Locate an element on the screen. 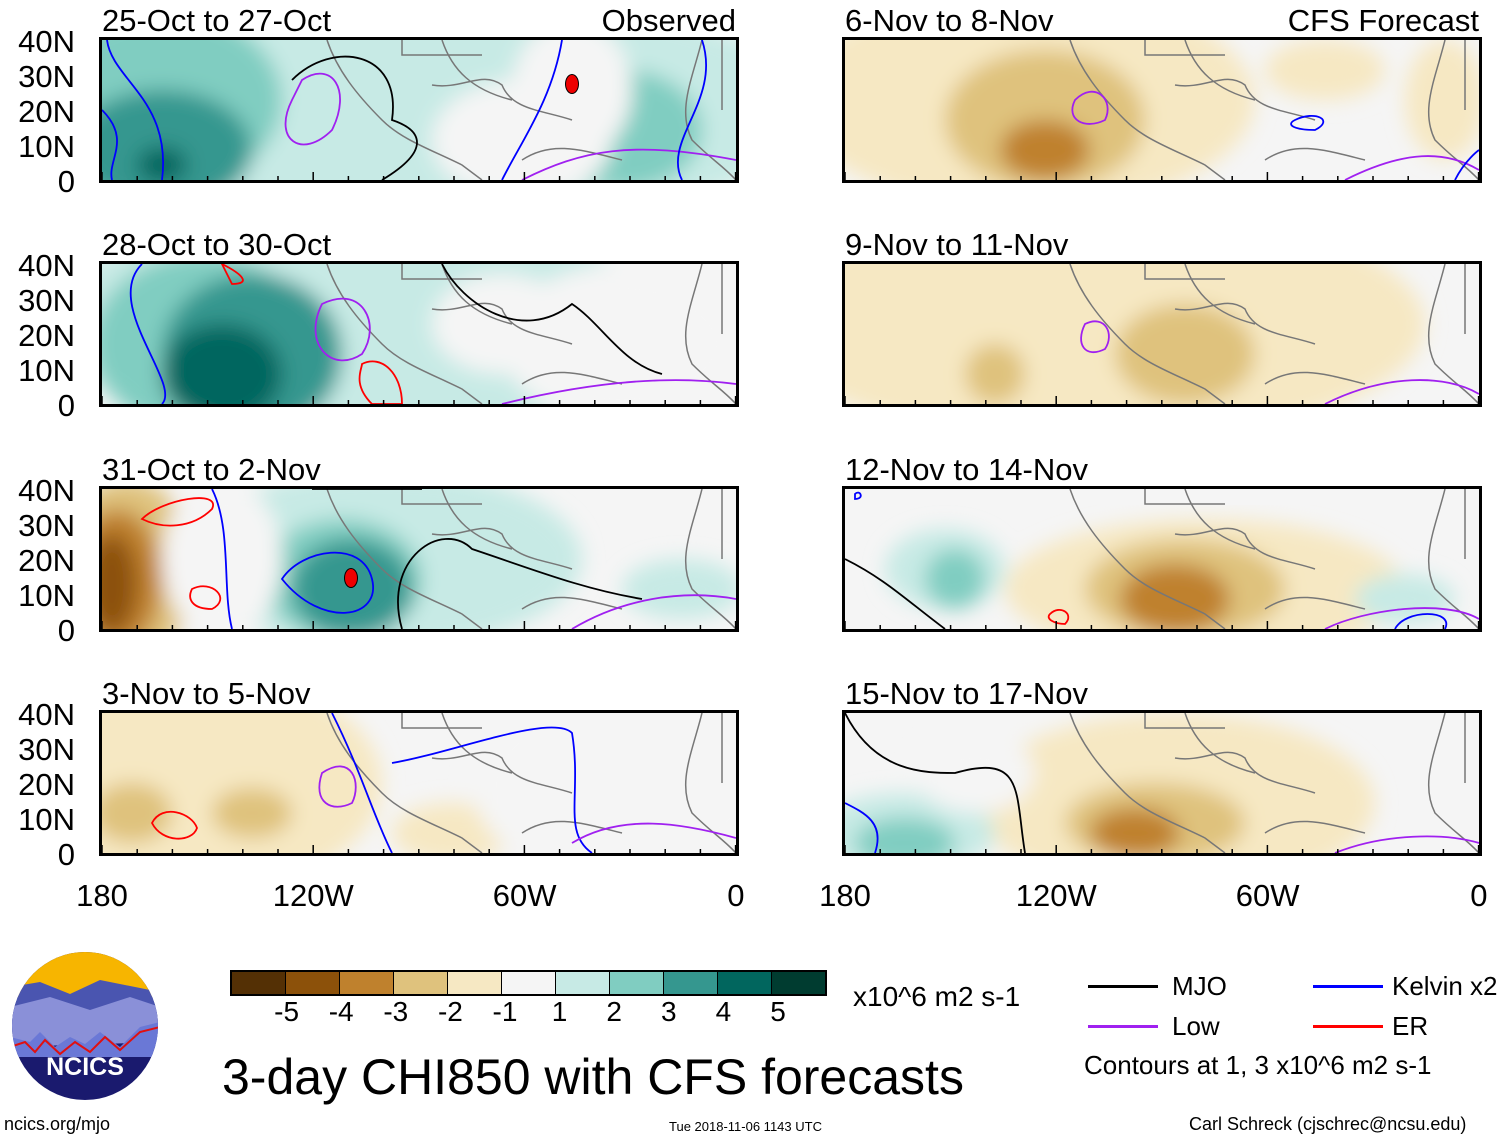 The height and width of the screenshot is (1141, 1510). colorbar-label: -3 is located at coordinates (396, 1011).